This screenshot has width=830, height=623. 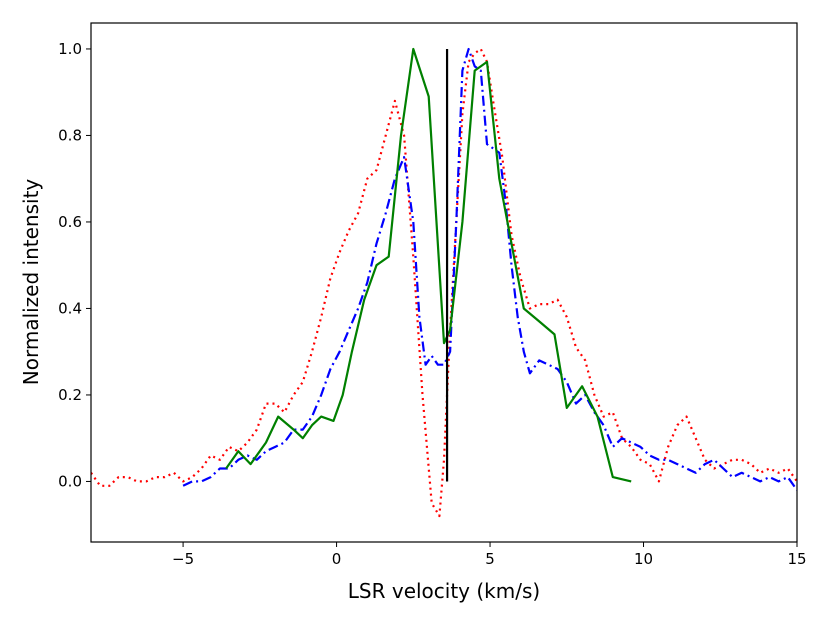 I want to click on y-tick-label: 0.2, so click(x=70, y=395).